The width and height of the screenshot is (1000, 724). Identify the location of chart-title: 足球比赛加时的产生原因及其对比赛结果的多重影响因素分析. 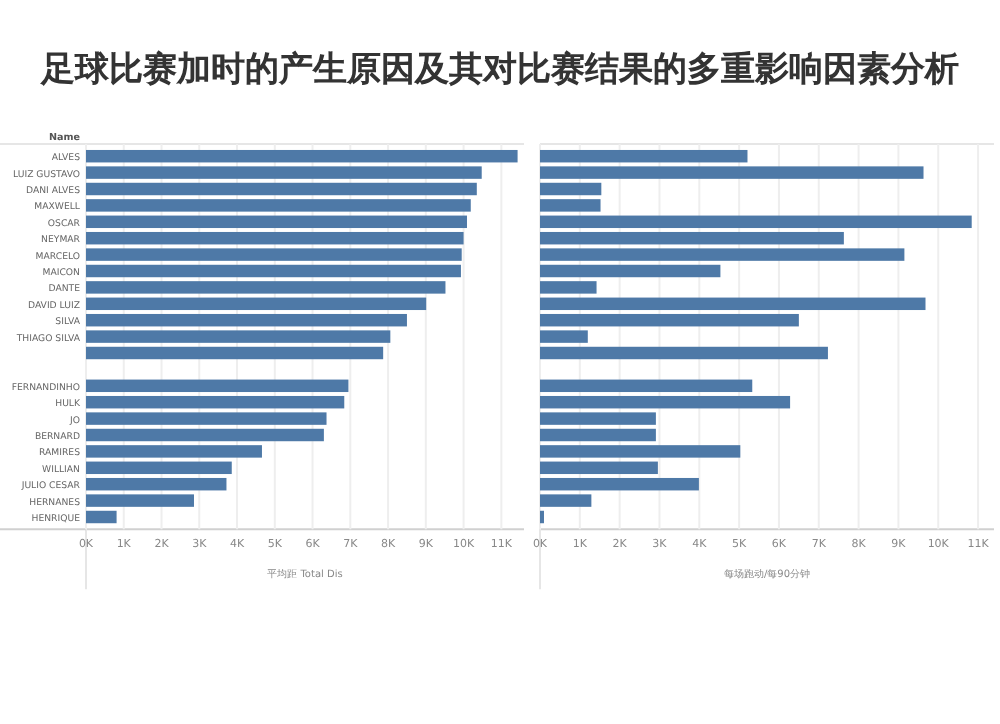
(499, 70).